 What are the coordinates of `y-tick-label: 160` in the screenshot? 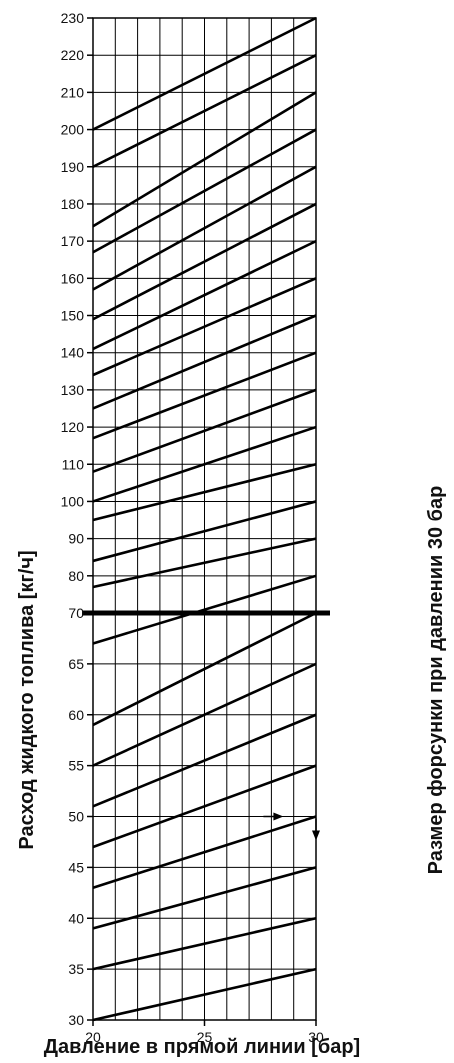 It's located at (73, 278).